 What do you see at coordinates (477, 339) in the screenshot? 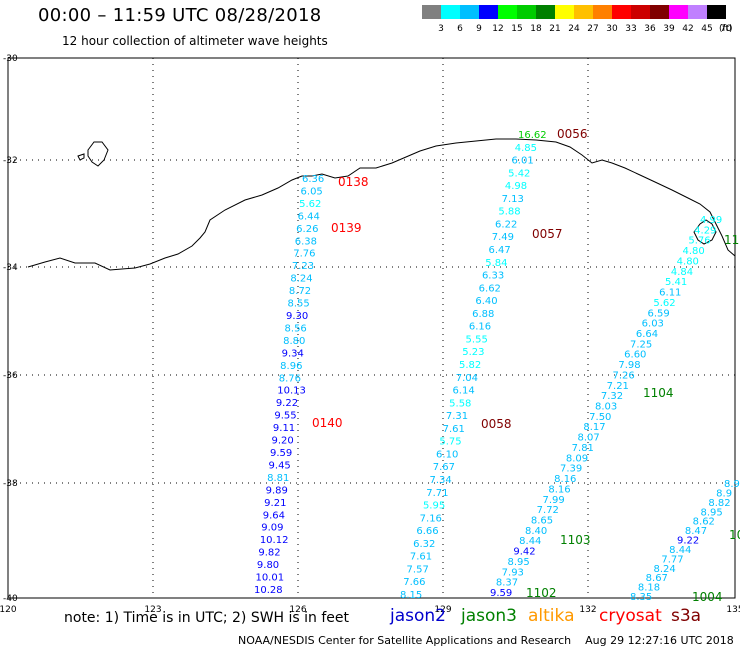
I see `wave-height-value: 5.55` at bounding box center [477, 339].